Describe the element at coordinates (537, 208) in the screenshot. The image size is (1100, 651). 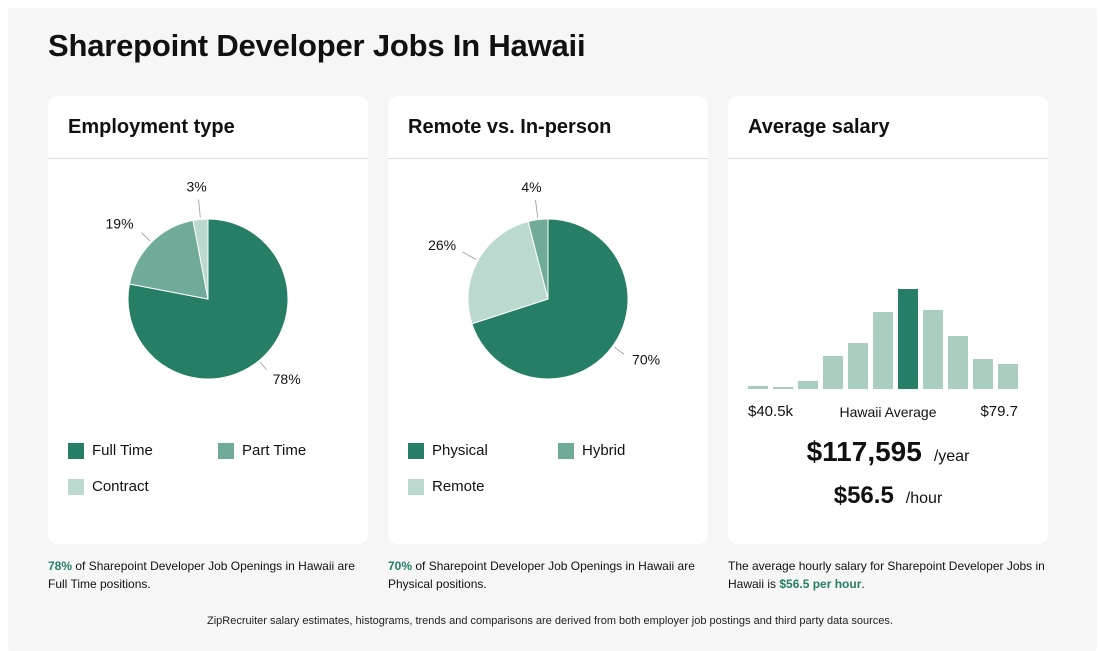
I see `pie-leader-line-hybrid` at that location.